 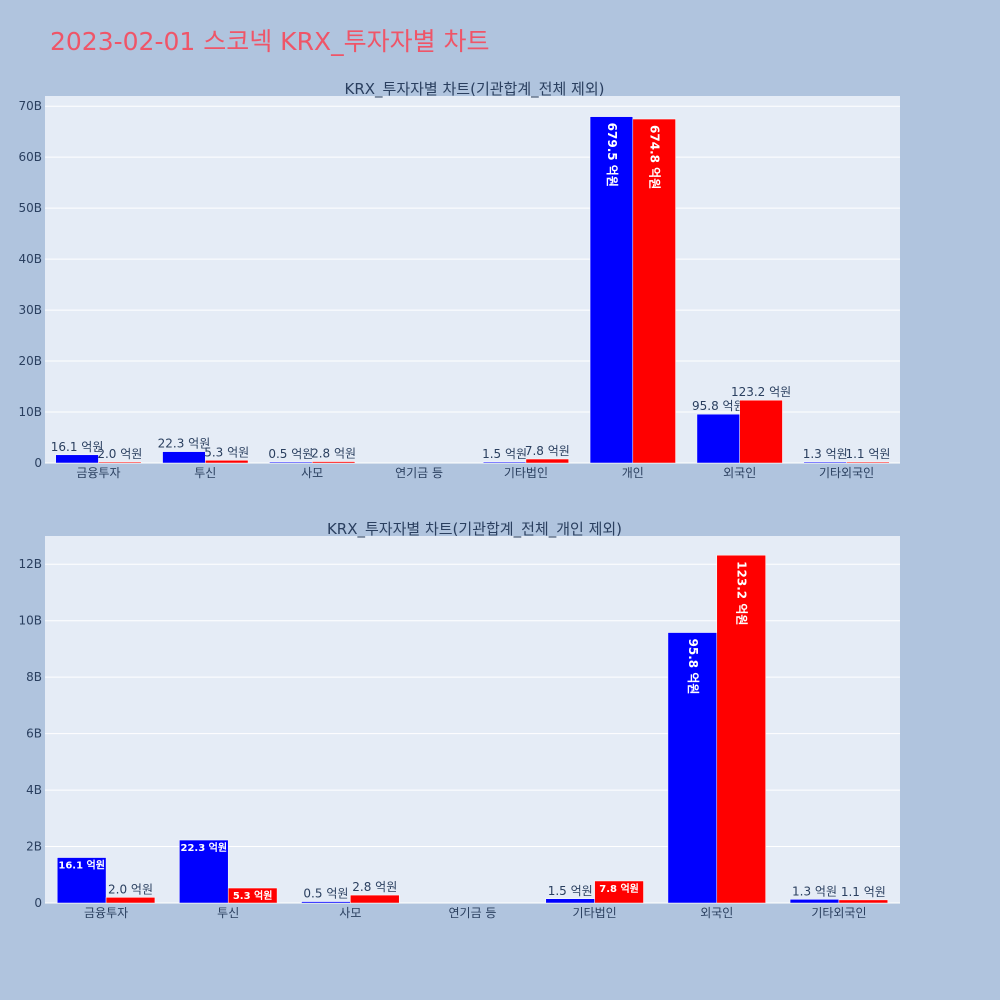 What do you see at coordinates (34, 677) in the screenshot?
I see `y-tick-label: 8B` at bounding box center [34, 677].